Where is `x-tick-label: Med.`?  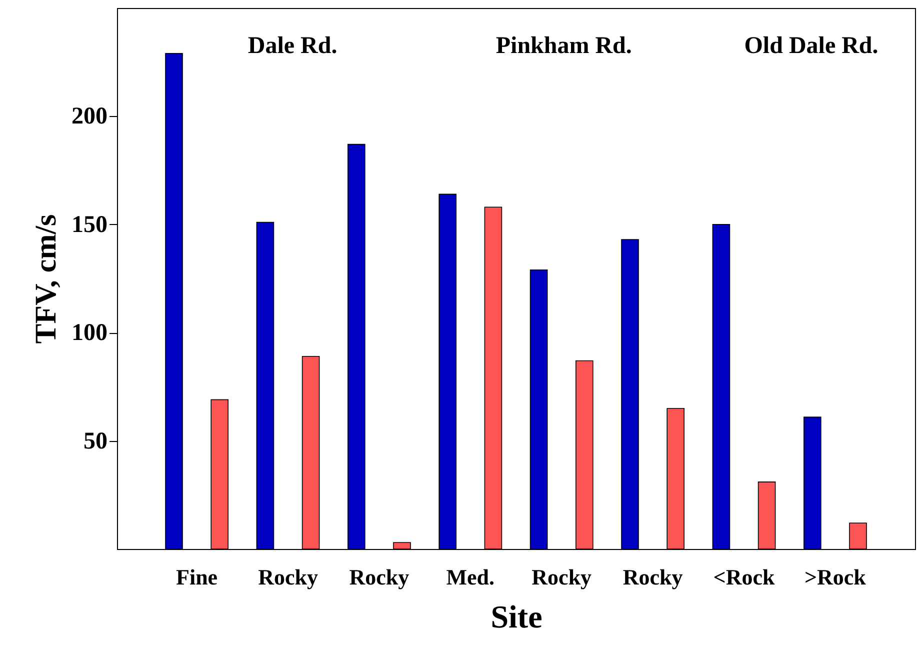 x-tick-label: Med. is located at coordinates (470, 577).